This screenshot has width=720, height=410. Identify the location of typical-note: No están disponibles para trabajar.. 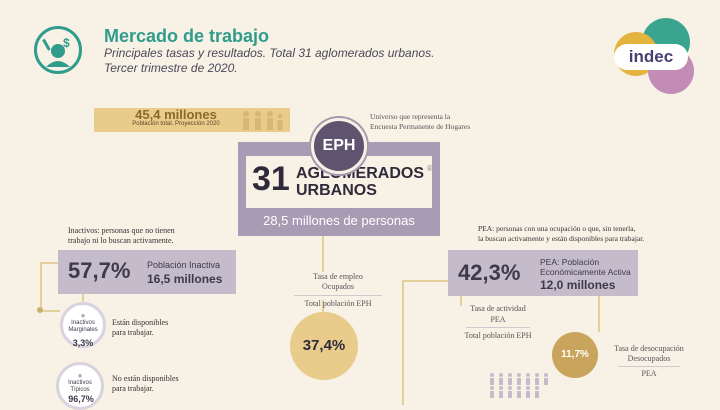
(145, 384).